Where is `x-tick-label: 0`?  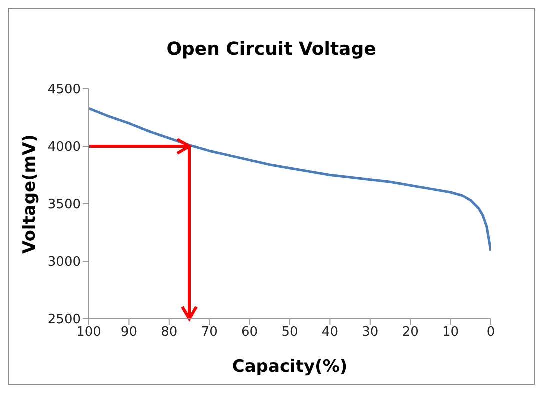 x-tick-label: 0 is located at coordinates (491, 332).